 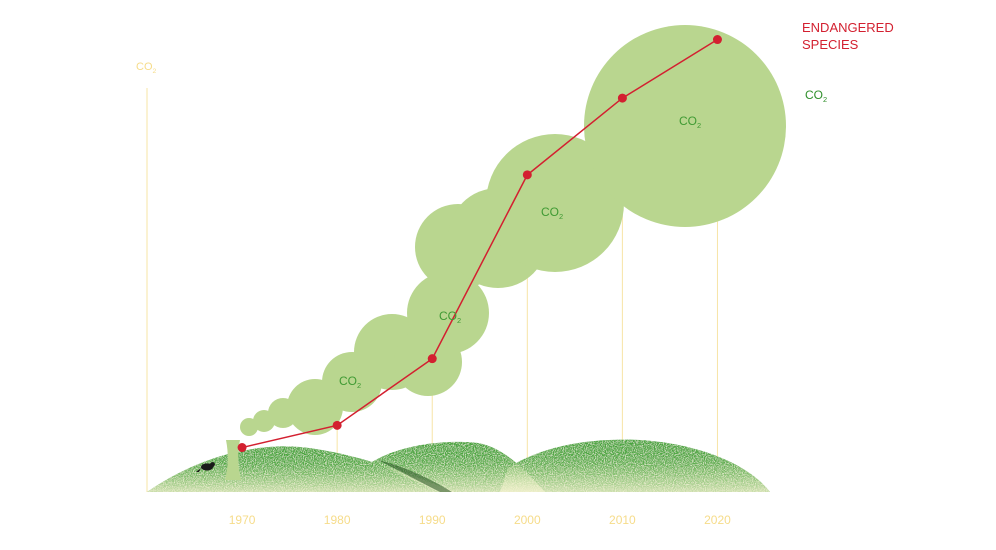 I want to click on data-point-1970, so click(x=242, y=448).